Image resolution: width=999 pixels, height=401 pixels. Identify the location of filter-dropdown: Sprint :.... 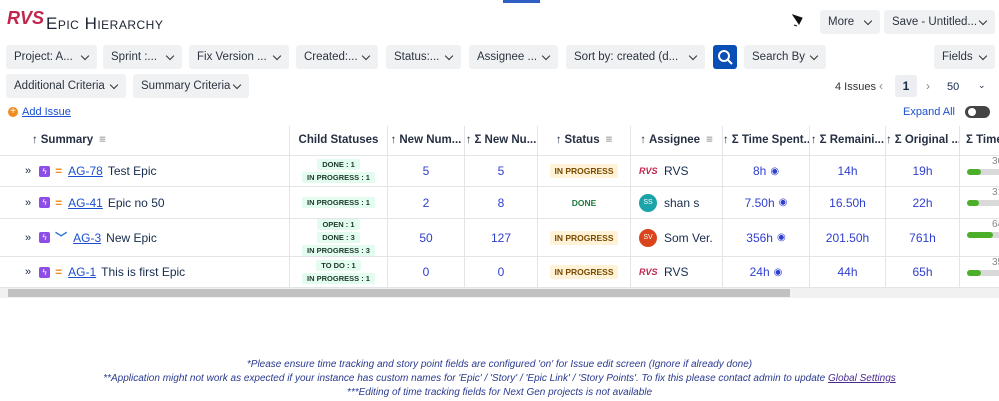
(142, 57).